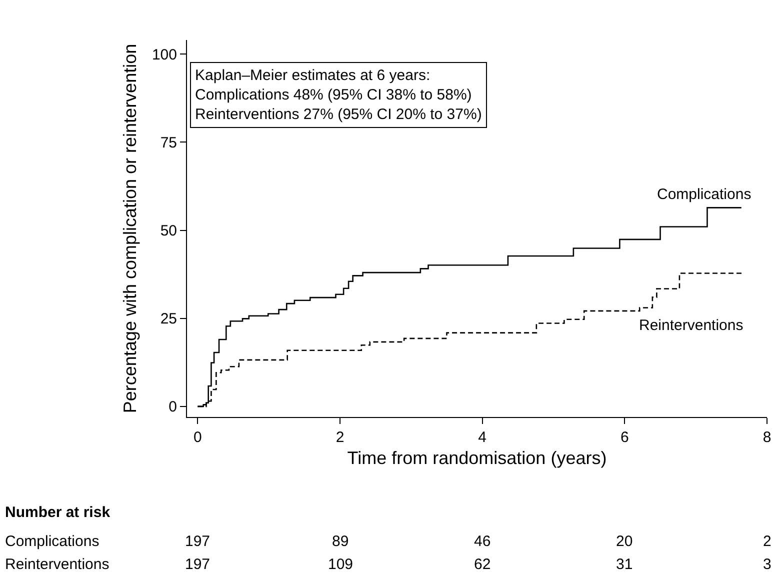 The width and height of the screenshot is (777, 579). Describe the element at coordinates (624, 437) in the screenshot. I see `x-tick-label: 6` at that location.